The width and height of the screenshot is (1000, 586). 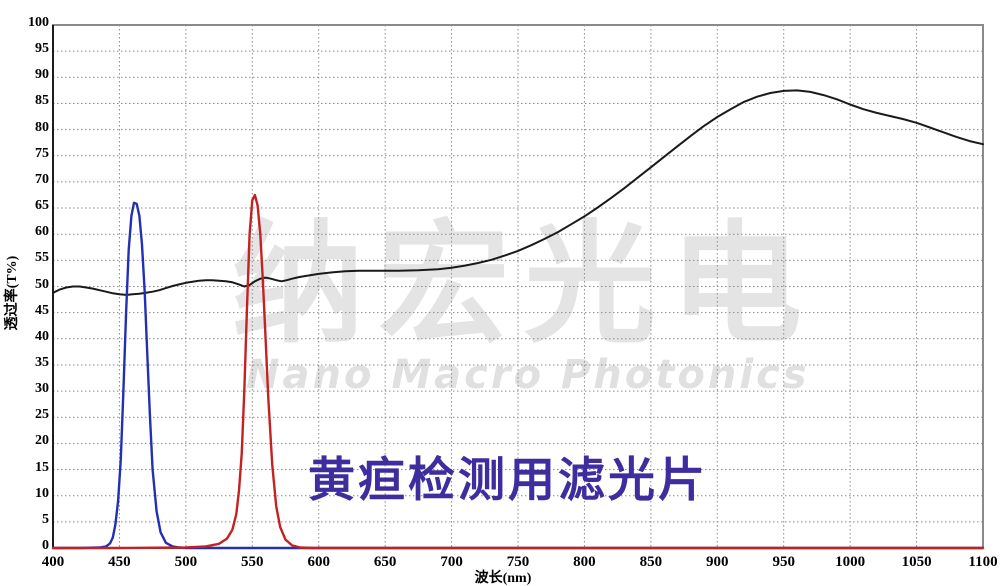 I want to click on y-tick-label: 60, so click(x=42, y=232).